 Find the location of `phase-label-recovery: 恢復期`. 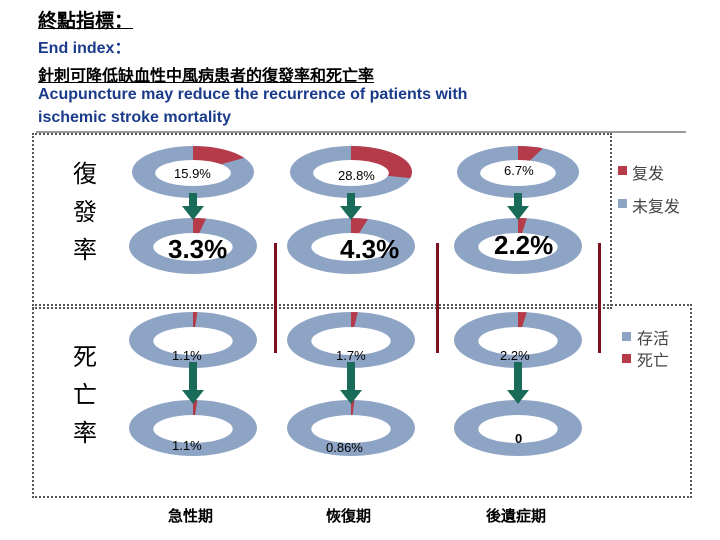

phase-label-recovery: 恢復期 is located at coordinates (349, 516).